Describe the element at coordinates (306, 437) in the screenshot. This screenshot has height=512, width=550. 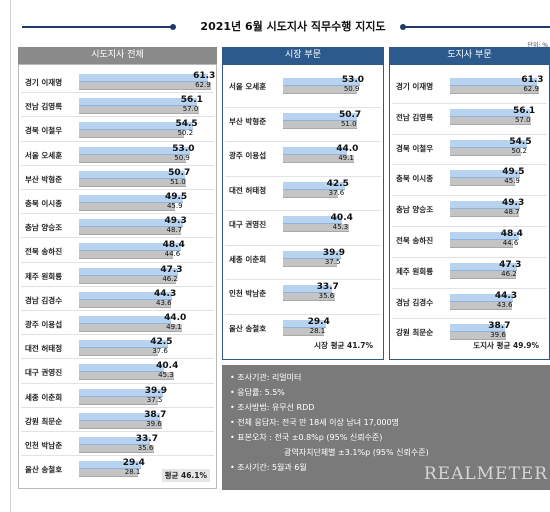
I see `info-margin-national: • 표본오차 : 전국 ±0.8%p (95% 신뢰수준)` at that location.